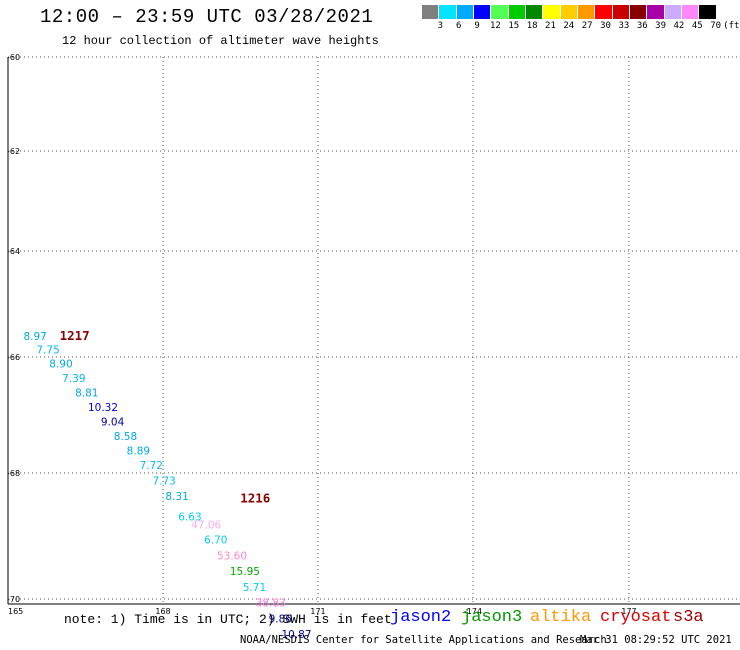 The height and width of the screenshot is (650, 740). I want to click on wave-height-value: 53.60, so click(232, 556).